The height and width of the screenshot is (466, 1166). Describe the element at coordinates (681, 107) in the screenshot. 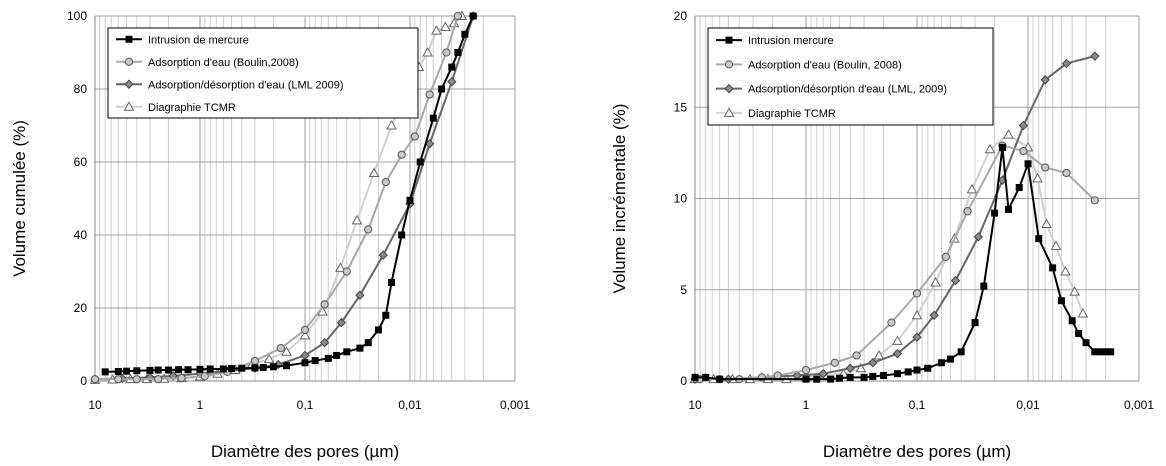

I see `y-tick-label: 15` at that location.